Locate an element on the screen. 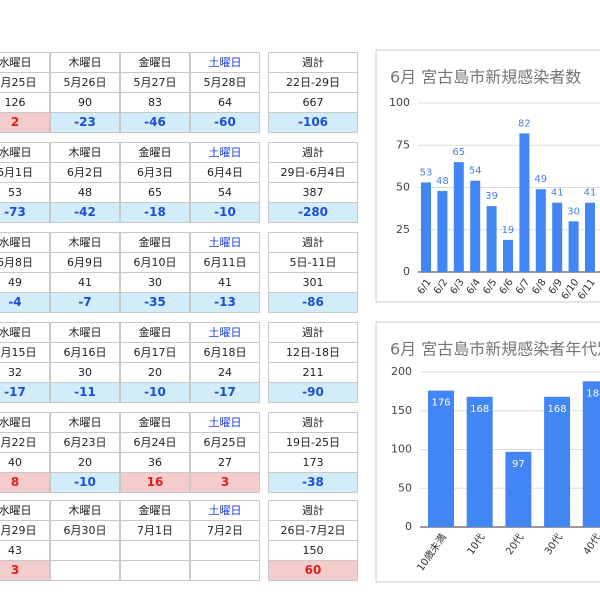 The image size is (600, 600). table-cell: -4 is located at coordinates (25, 302).